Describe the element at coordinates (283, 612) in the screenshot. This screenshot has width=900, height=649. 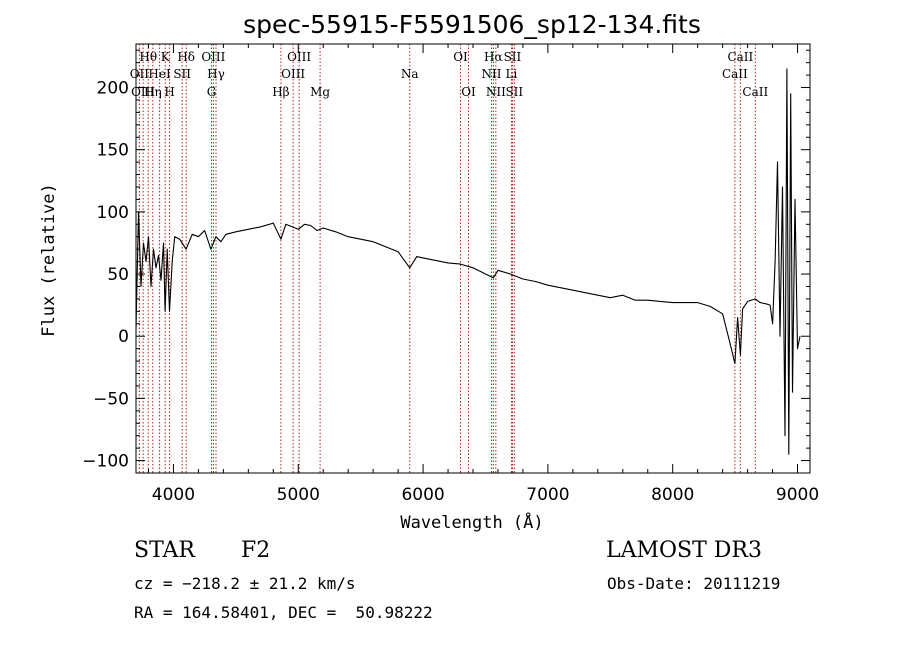
I see `ra-dec: RA = 164.58401, DEC = 50.98222` at that location.